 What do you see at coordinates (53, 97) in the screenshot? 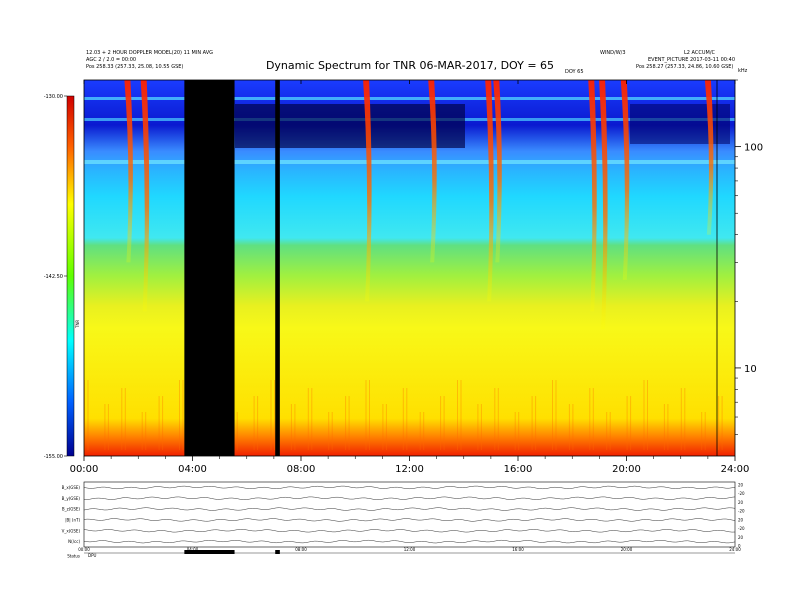
I see `colorbar-tick-label: -130.00` at bounding box center [53, 97].